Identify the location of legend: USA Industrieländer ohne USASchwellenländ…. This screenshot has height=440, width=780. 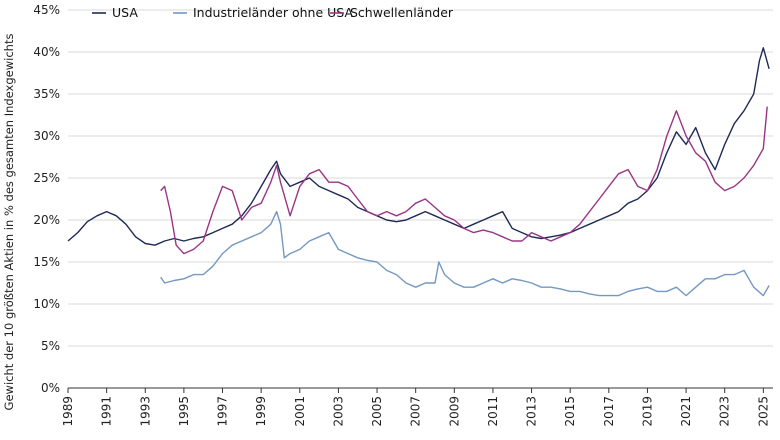
(273, 12).